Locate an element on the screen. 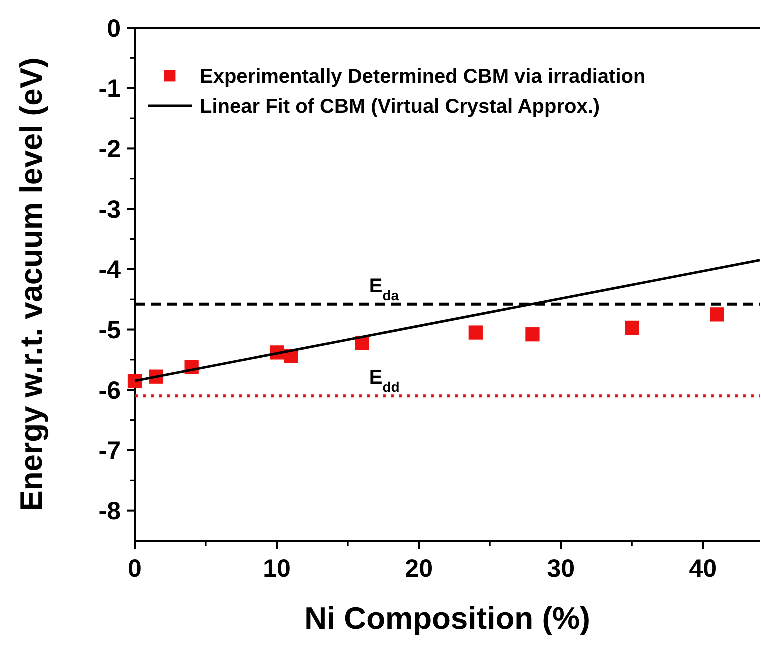 The image size is (761, 647). y-tick-label: -1 is located at coordinates (110, 89).